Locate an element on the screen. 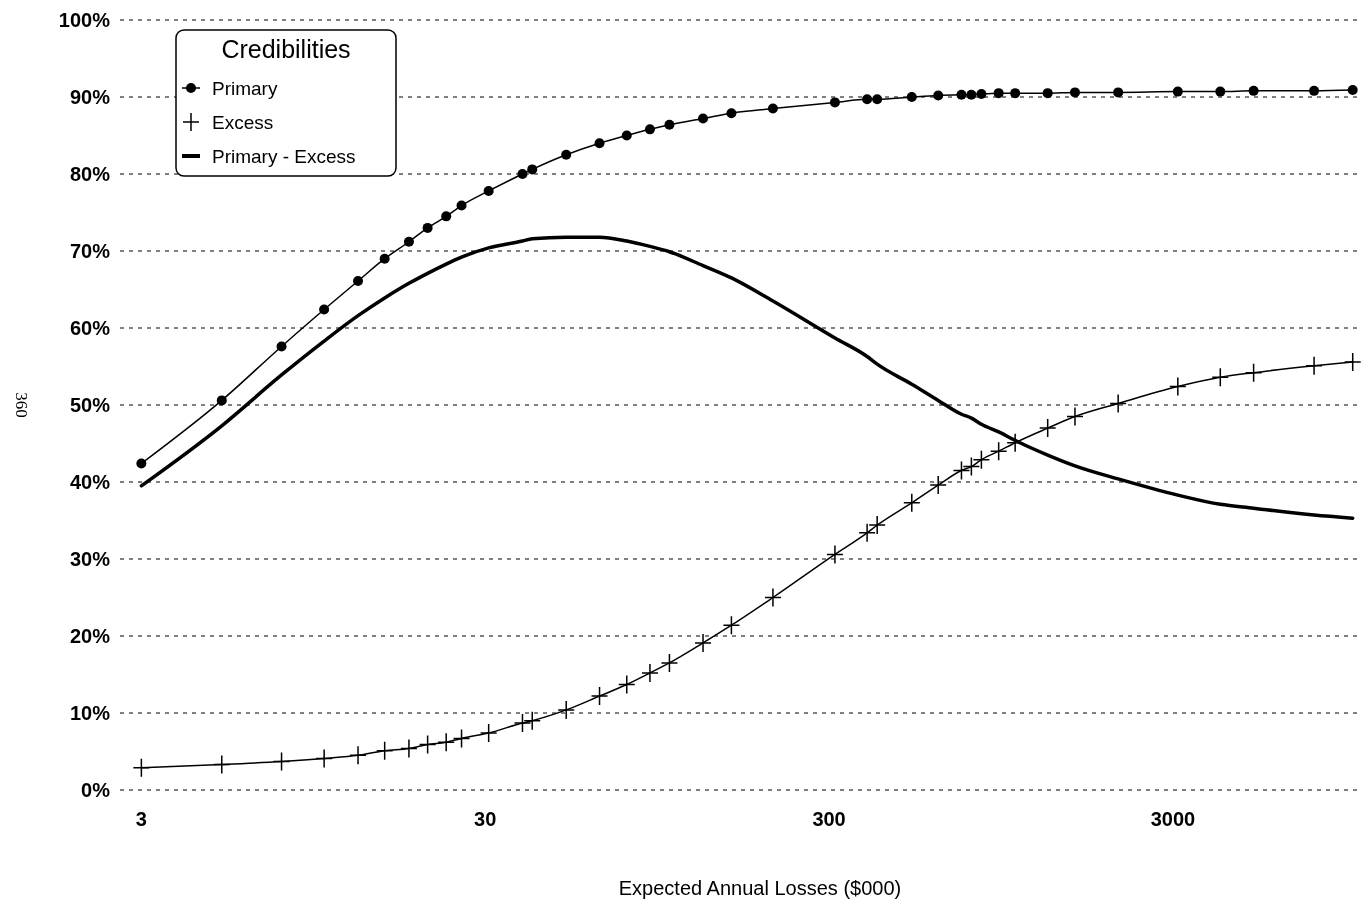 The height and width of the screenshot is (913, 1363). y-tick-label: 70% is located at coordinates (90, 251).